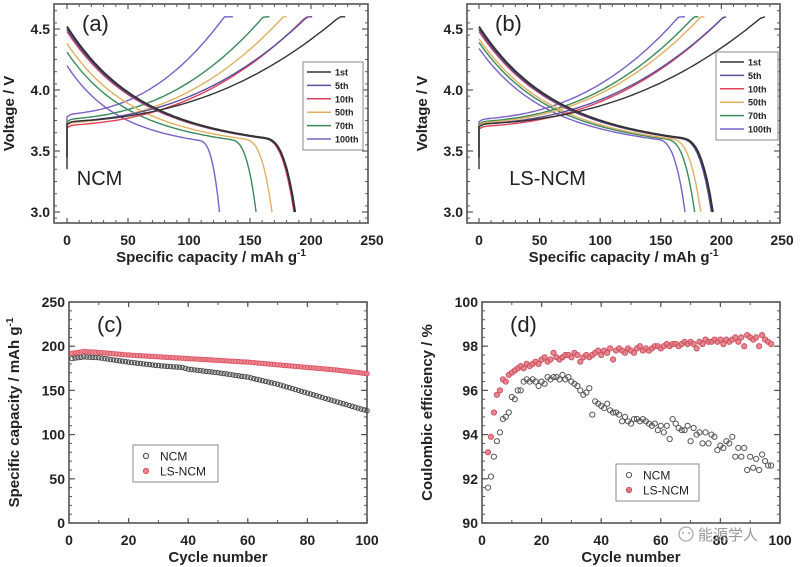 The image size is (800, 567). I want to click on x-axis-title: Cycle number, so click(217, 557).